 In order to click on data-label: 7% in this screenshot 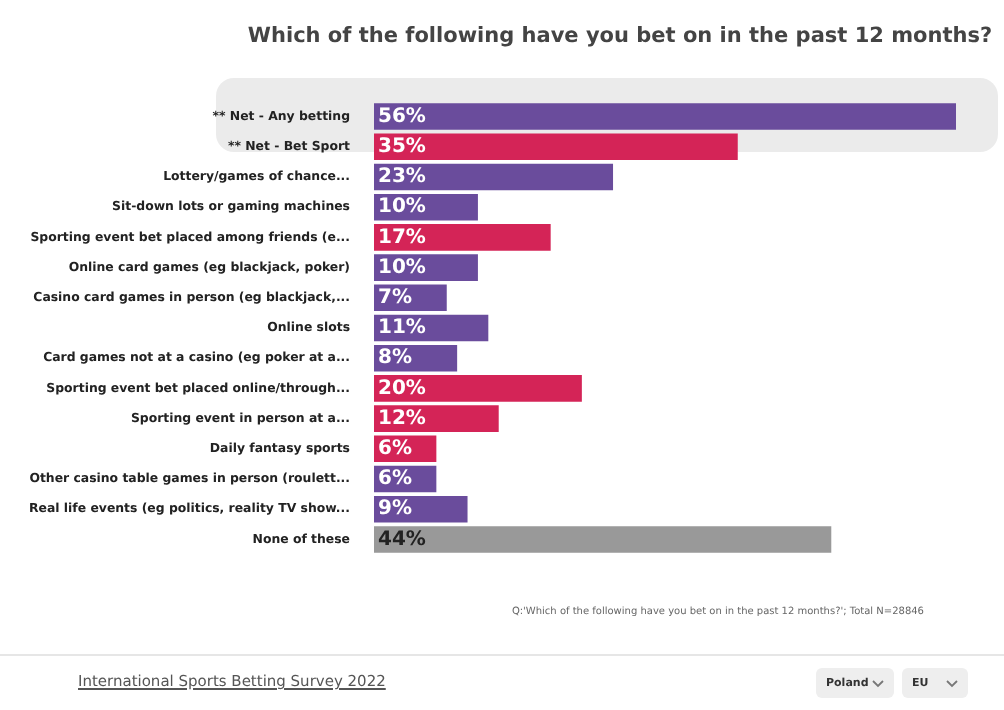, I will do `click(395, 297)`.